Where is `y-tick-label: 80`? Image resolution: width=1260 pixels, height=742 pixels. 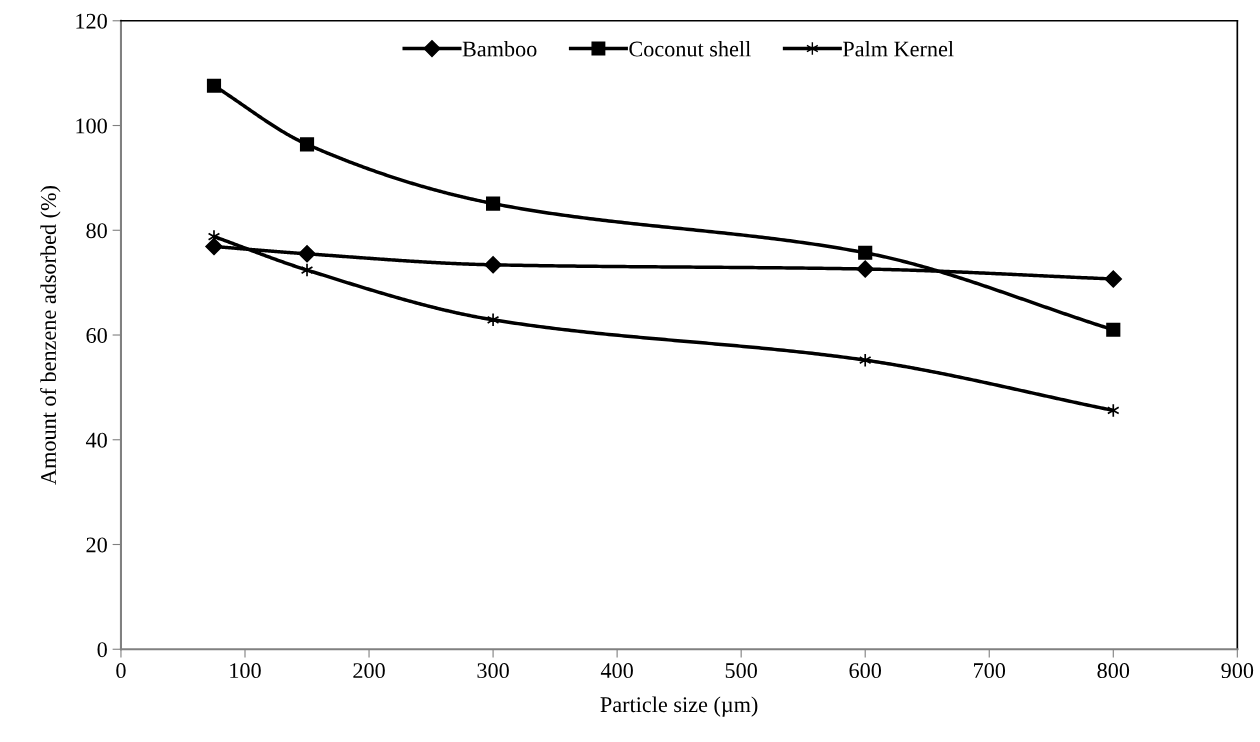
y-tick-label: 80 is located at coordinates (96, 231).